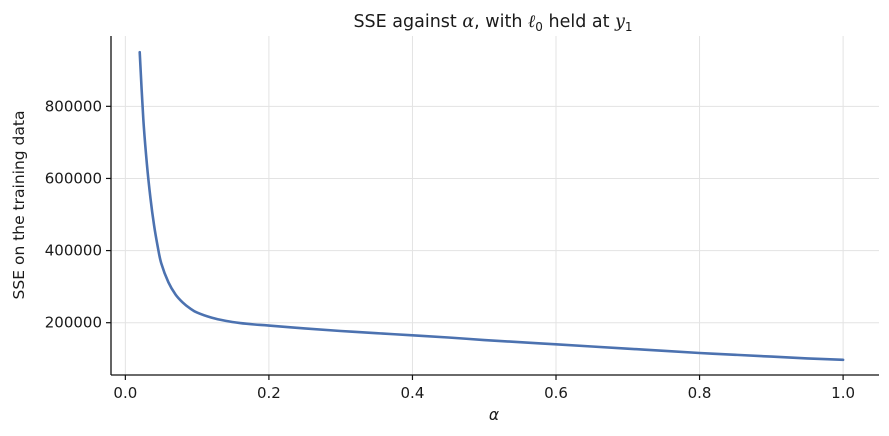  Describe the element at coordinates (501, 22) in the screenshot. I see `title-middle: , with` at that location.